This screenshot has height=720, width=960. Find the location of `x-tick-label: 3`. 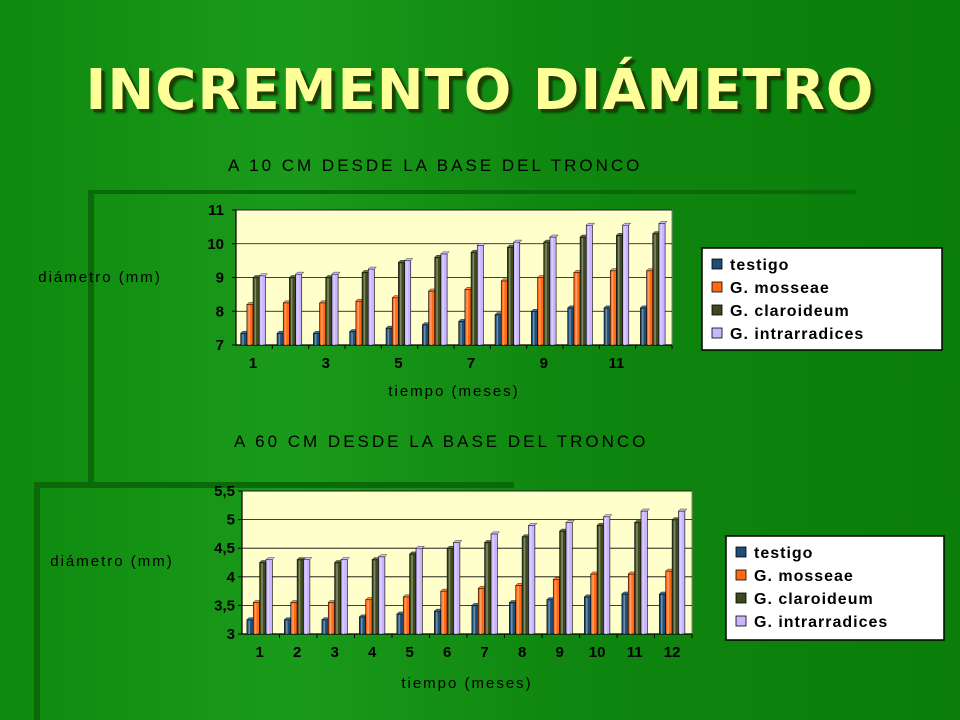

x-tick-label: 3 is located at coordinates (326, 363).